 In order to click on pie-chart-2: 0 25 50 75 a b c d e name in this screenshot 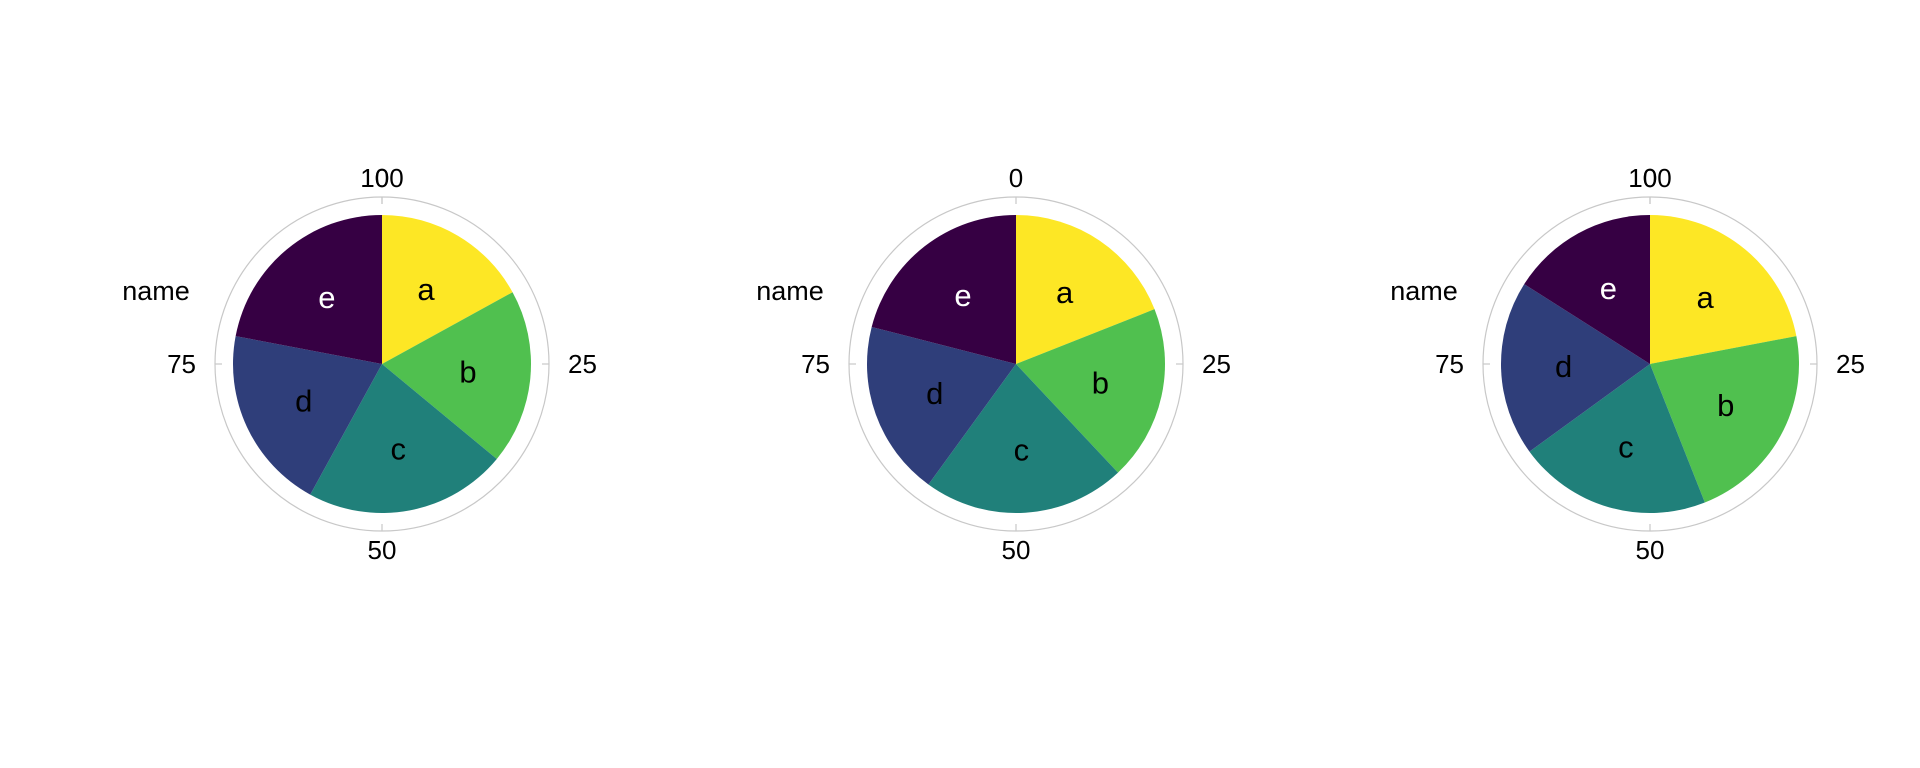, I will do `click(993, 364)`.